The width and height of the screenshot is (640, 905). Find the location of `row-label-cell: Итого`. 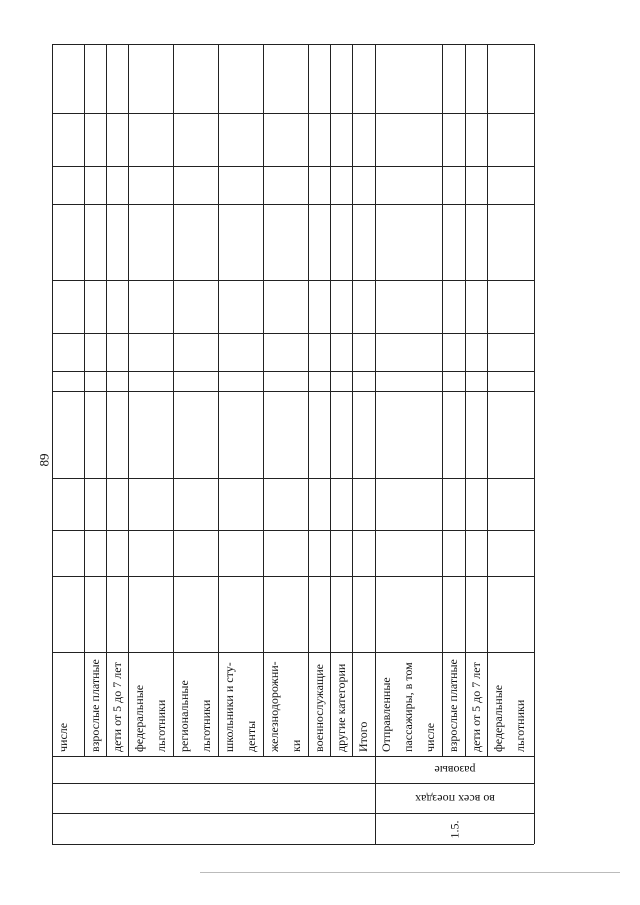

row-label-cell: Итого is located at coordinates (363, 704).